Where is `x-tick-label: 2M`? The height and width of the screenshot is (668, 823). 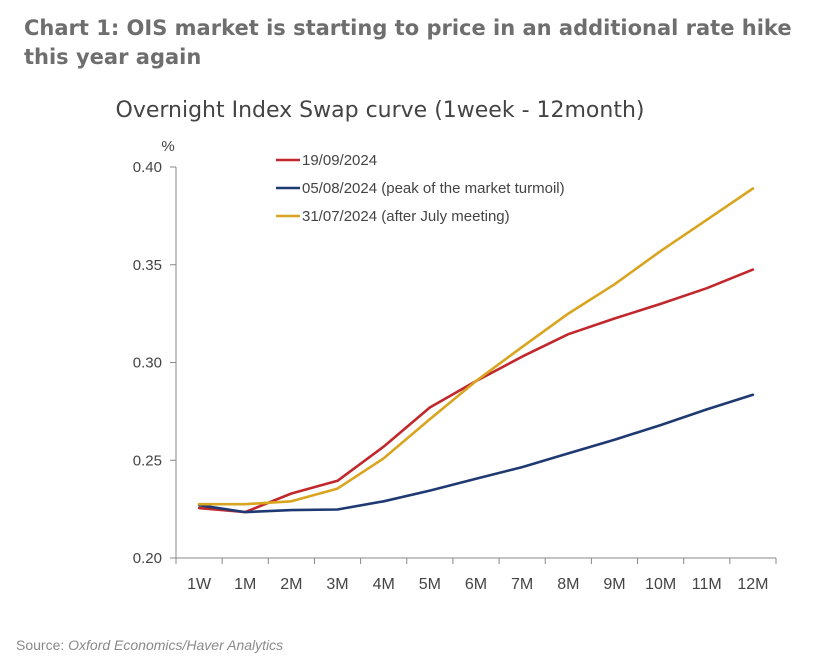 x-tick-label: 2M is located at coordinates (291, 584).